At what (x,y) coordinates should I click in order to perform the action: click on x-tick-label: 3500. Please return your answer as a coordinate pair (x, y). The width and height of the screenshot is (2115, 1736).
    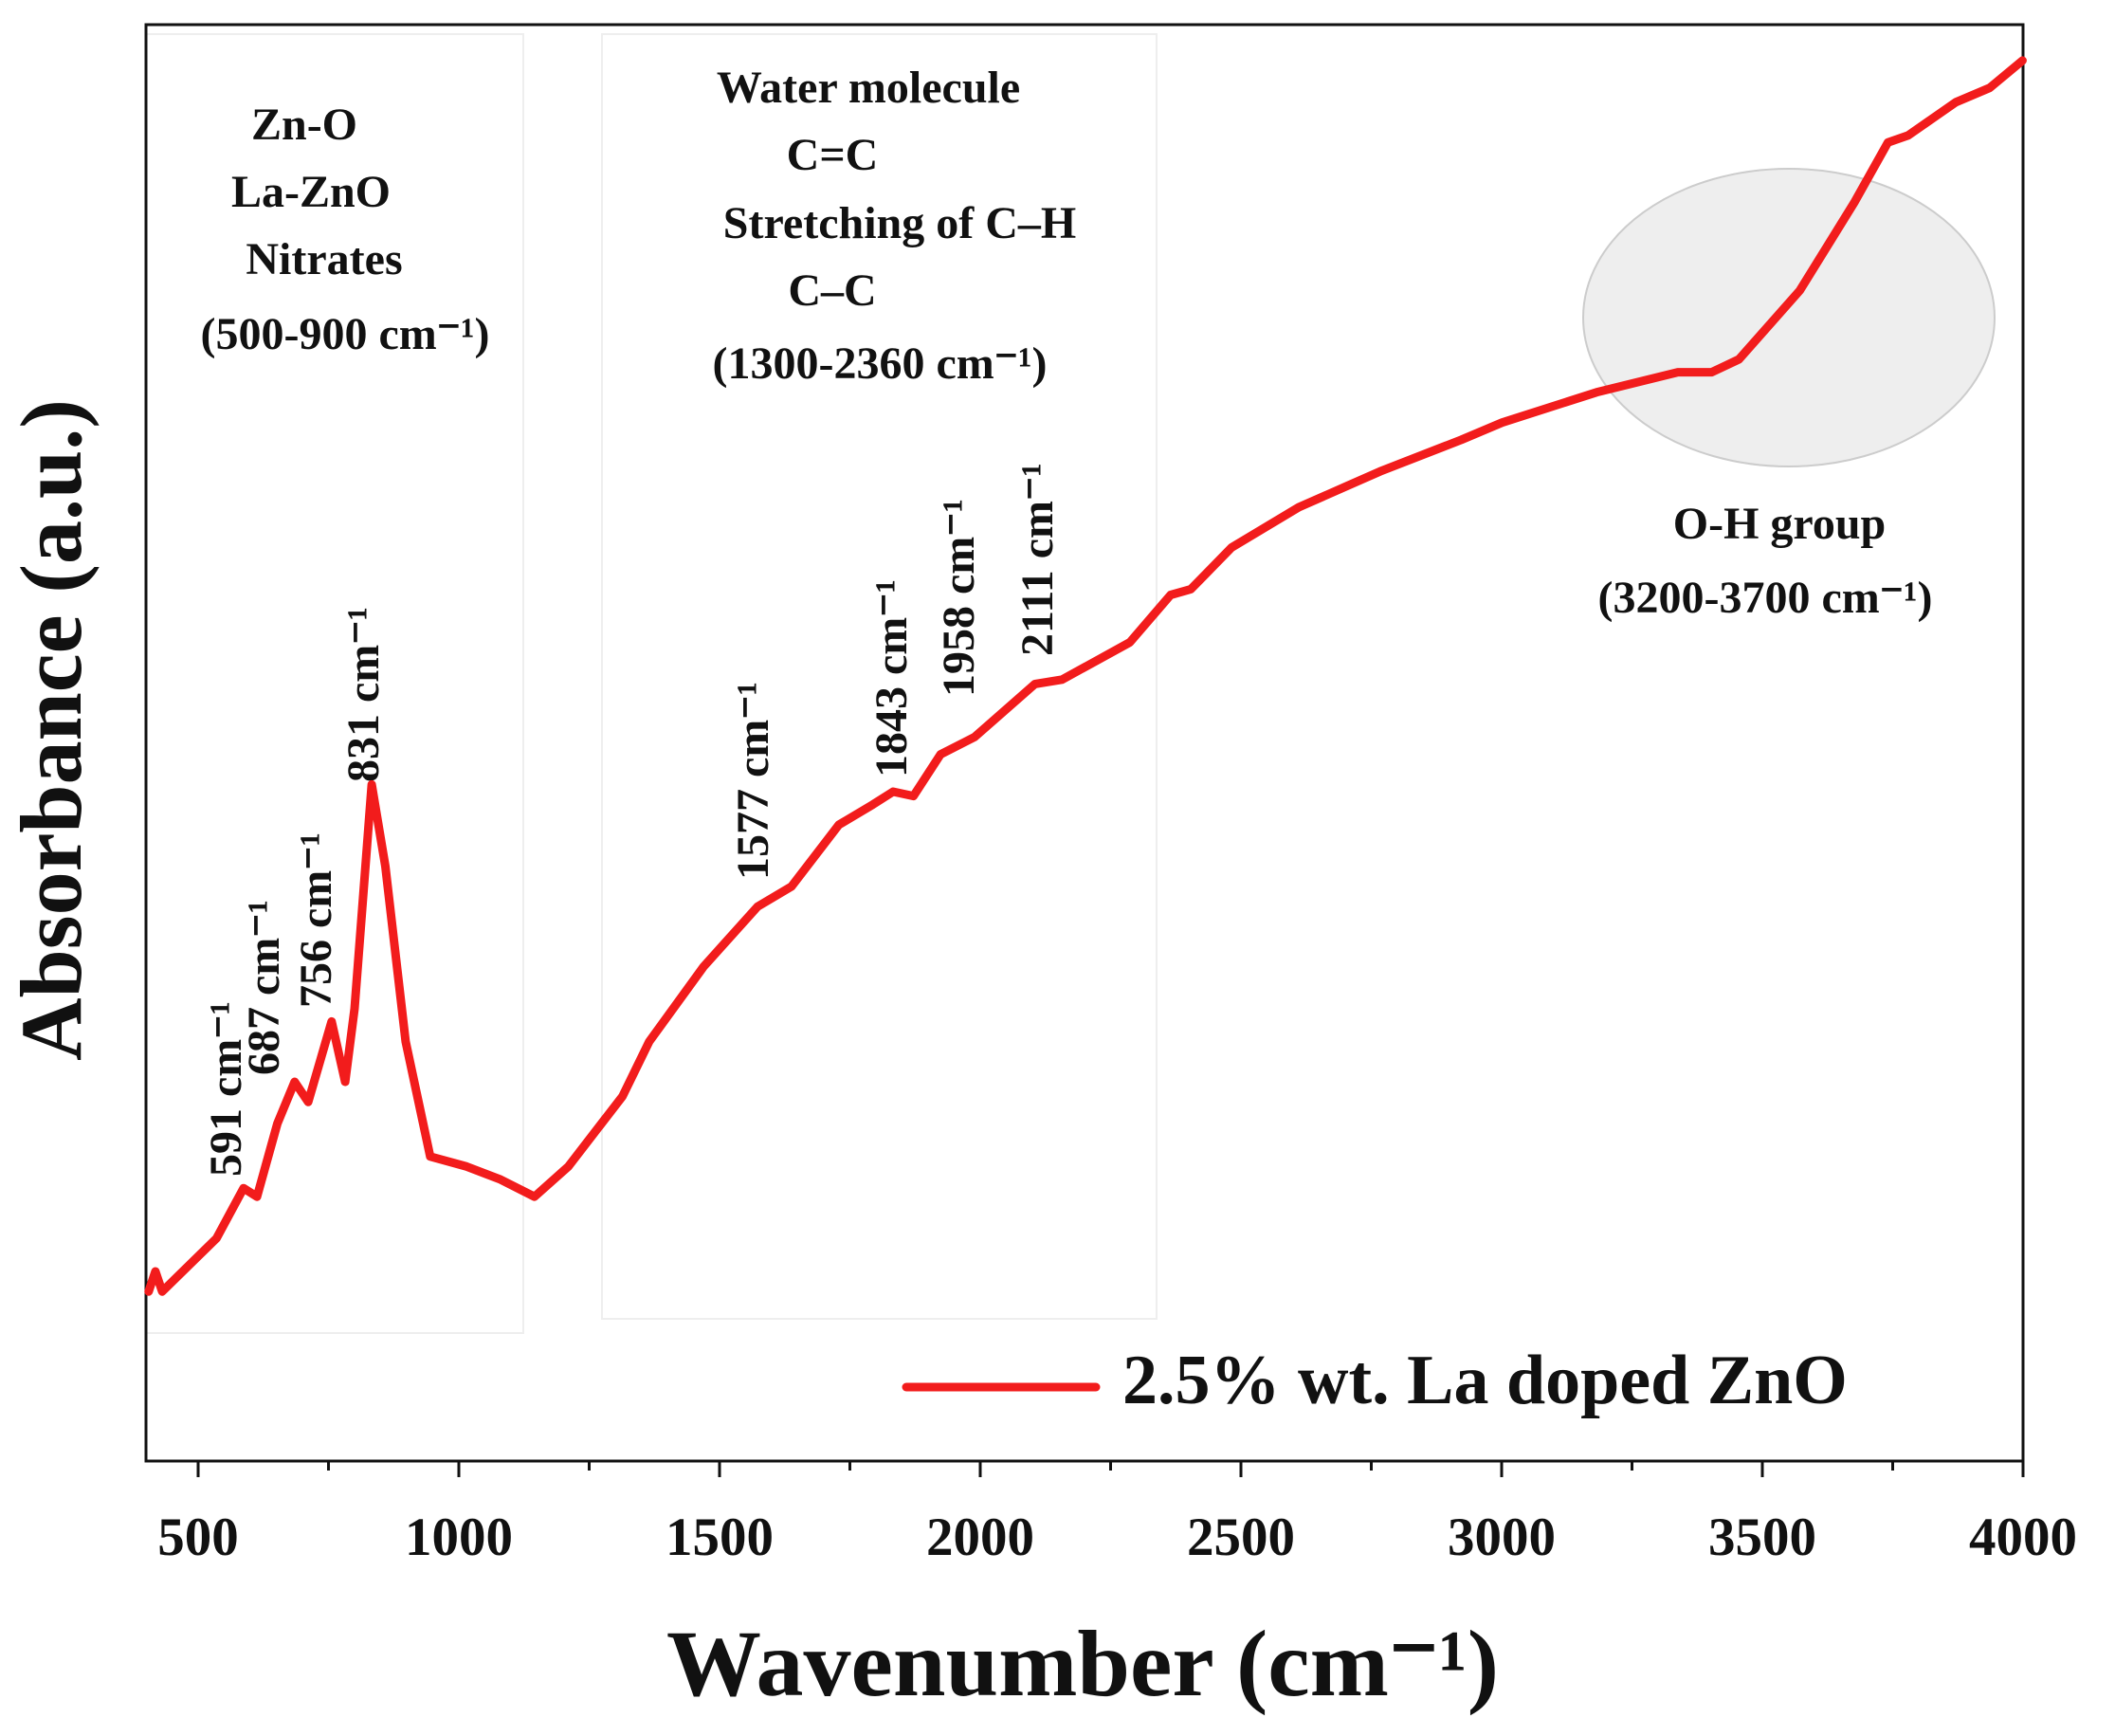
    Looking at the image, I should click on (1762, 1537).